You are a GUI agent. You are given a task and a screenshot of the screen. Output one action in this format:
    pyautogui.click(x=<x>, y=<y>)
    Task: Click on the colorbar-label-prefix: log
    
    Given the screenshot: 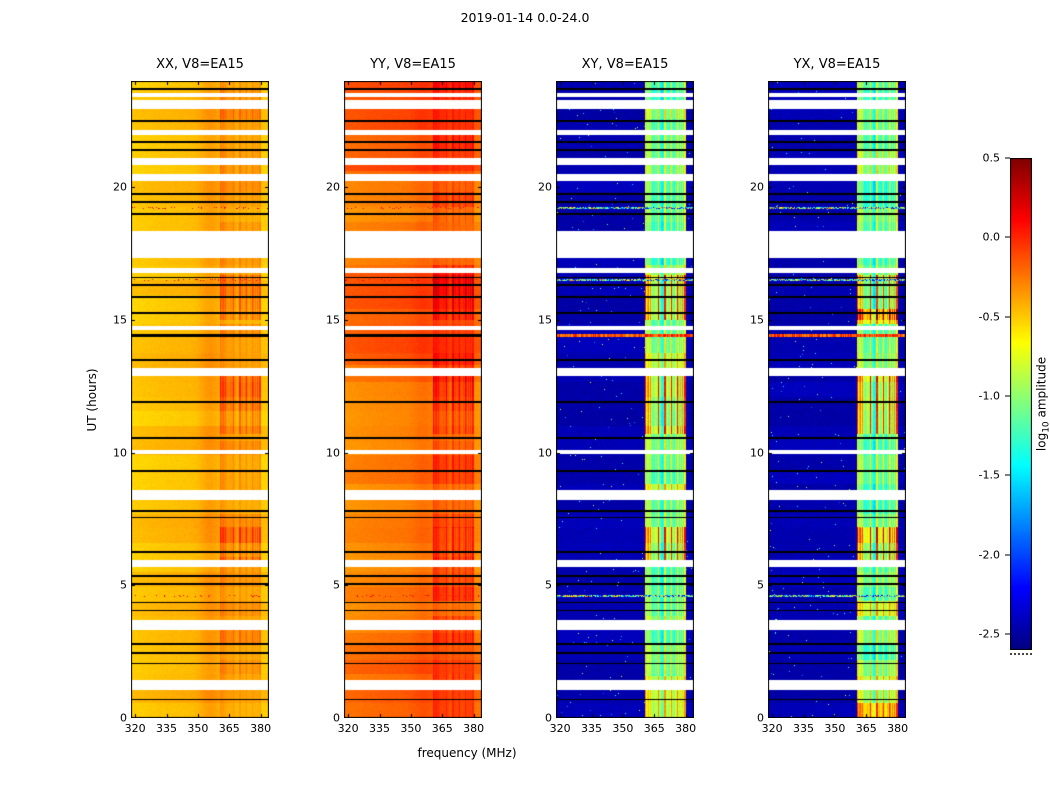 What is the action you would take?
    pyautogui.click(x=1041, y=442)
    